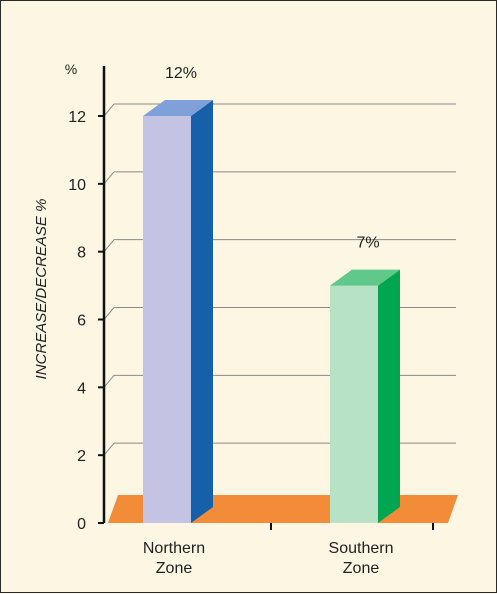  What do you see at coordinates (77, 185) in the screenshot?
I see `y-tick-label: 10` at bounding box center [77, 185].